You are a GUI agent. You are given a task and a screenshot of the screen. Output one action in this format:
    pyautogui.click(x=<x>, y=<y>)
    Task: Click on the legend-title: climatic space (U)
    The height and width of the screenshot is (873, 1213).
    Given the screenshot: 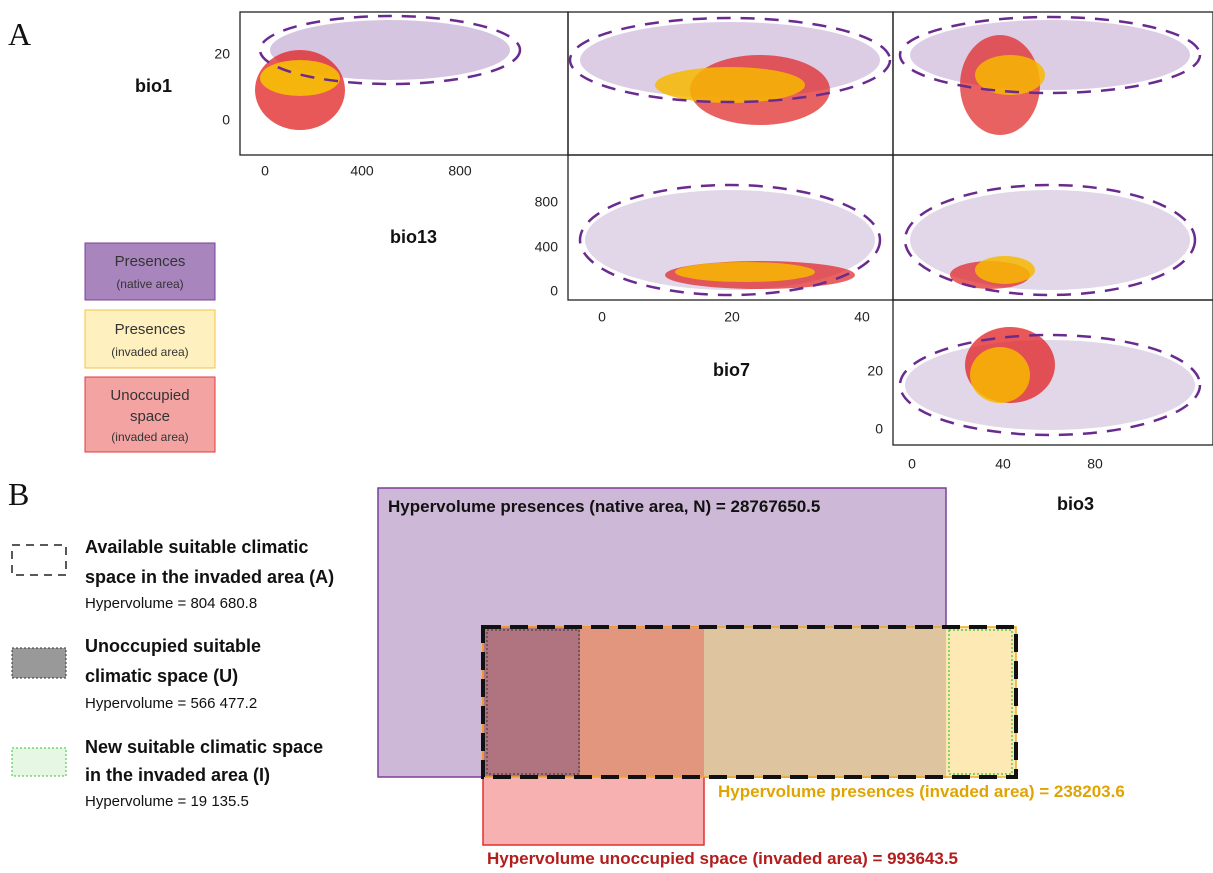 What is the action you would take?
    pyautogui.click(x=161, y=676)
    